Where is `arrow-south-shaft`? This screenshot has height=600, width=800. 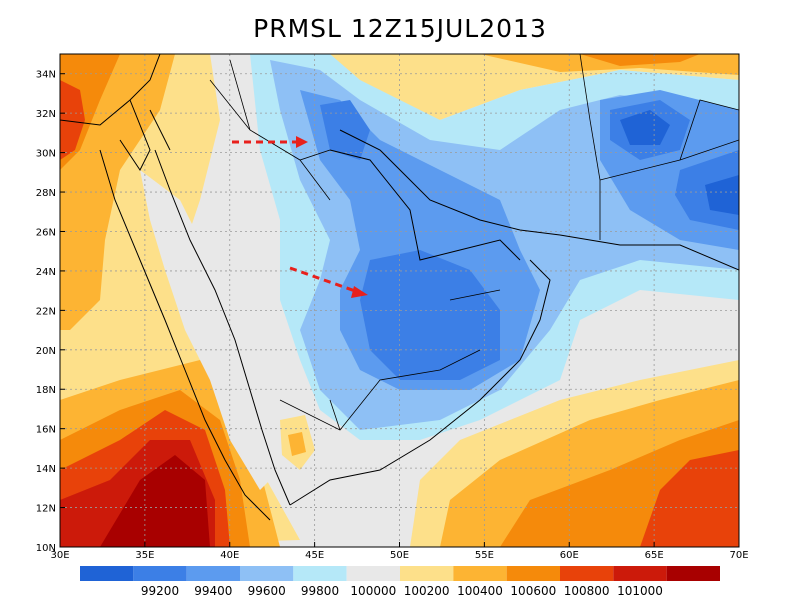
arrow-south-shaft is located at coordinates (324, 280).